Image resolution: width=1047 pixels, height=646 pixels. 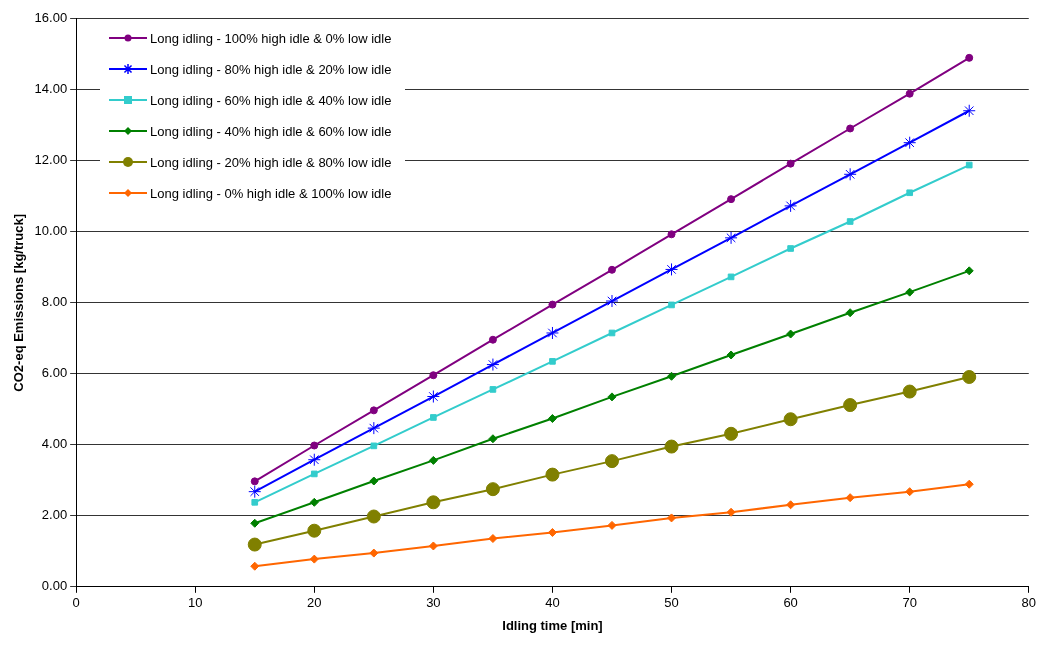 What do you see at coordinates (51, 89) in the screenshot?
I see `y-tick-label: 14.00` at bounding box center [51, 89].